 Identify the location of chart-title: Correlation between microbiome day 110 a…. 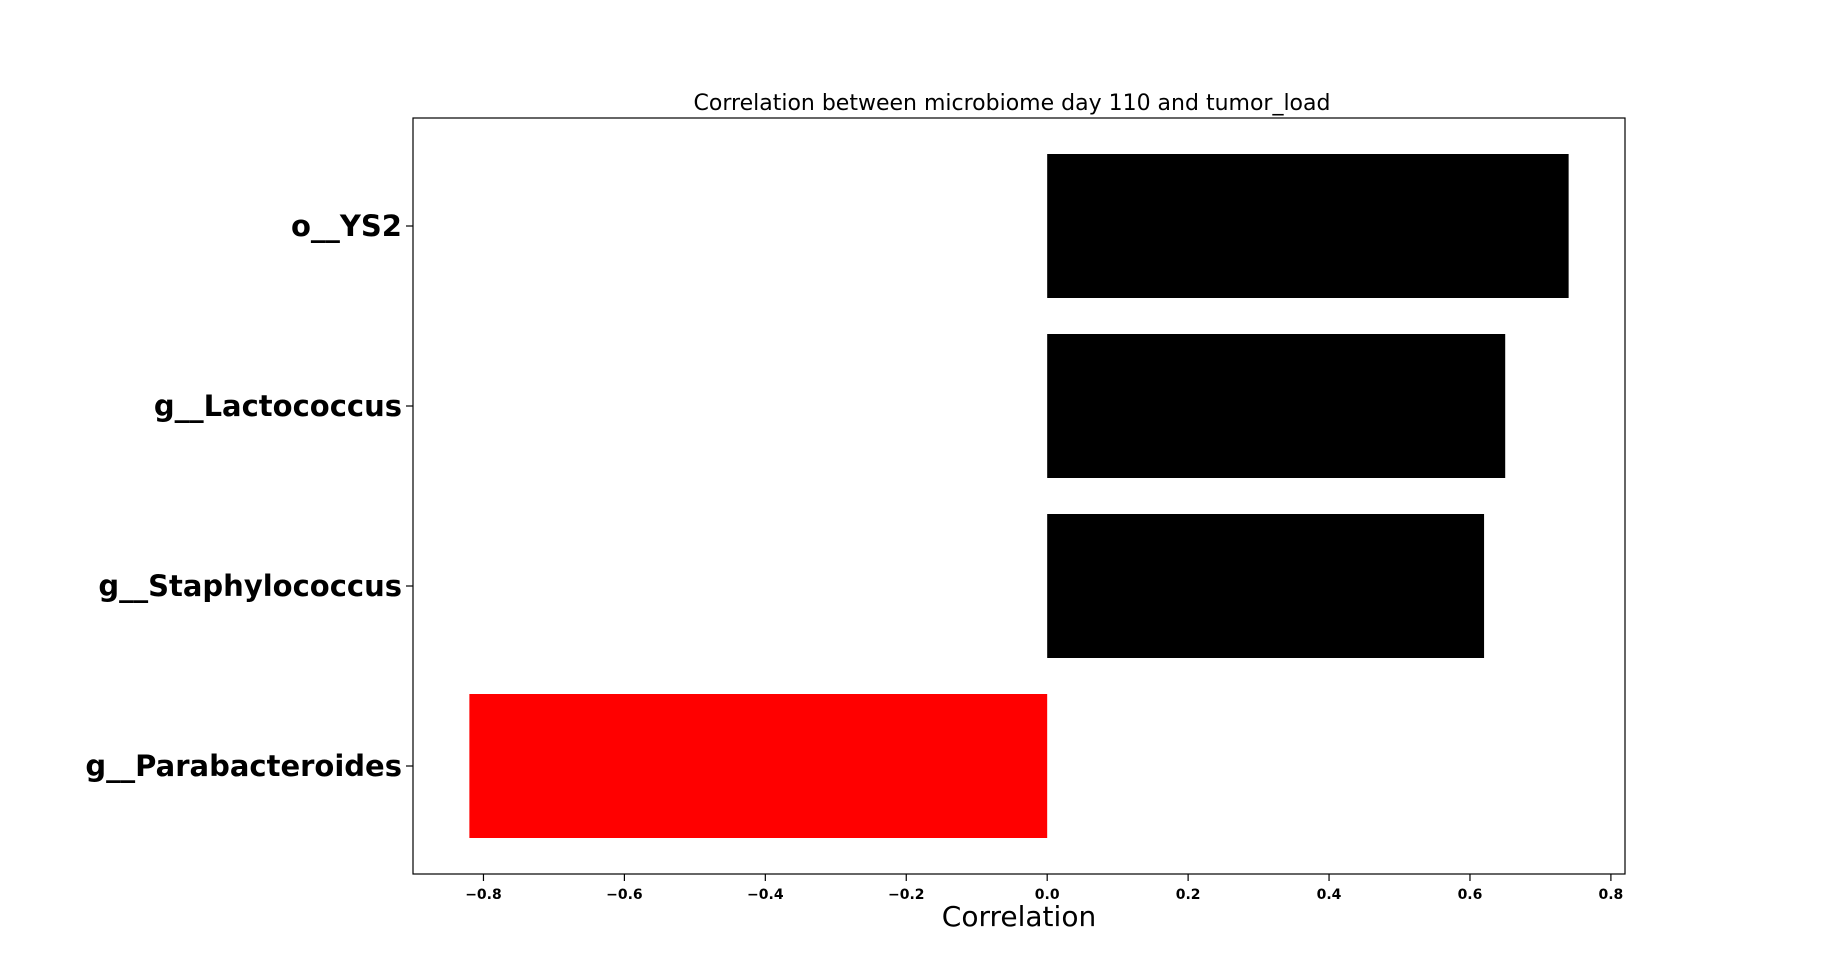
(1012, 103).